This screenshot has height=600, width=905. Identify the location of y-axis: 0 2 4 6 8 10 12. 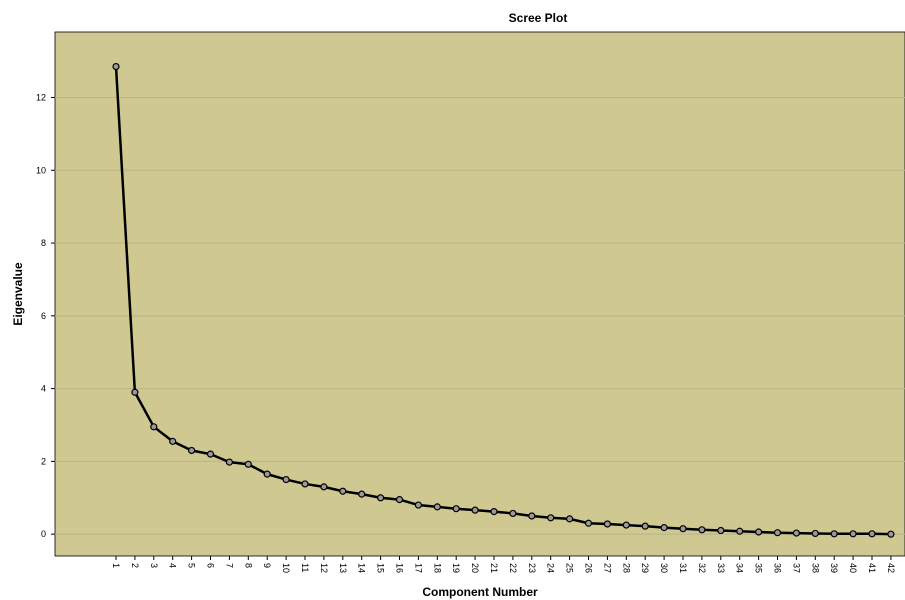
(45, 316).